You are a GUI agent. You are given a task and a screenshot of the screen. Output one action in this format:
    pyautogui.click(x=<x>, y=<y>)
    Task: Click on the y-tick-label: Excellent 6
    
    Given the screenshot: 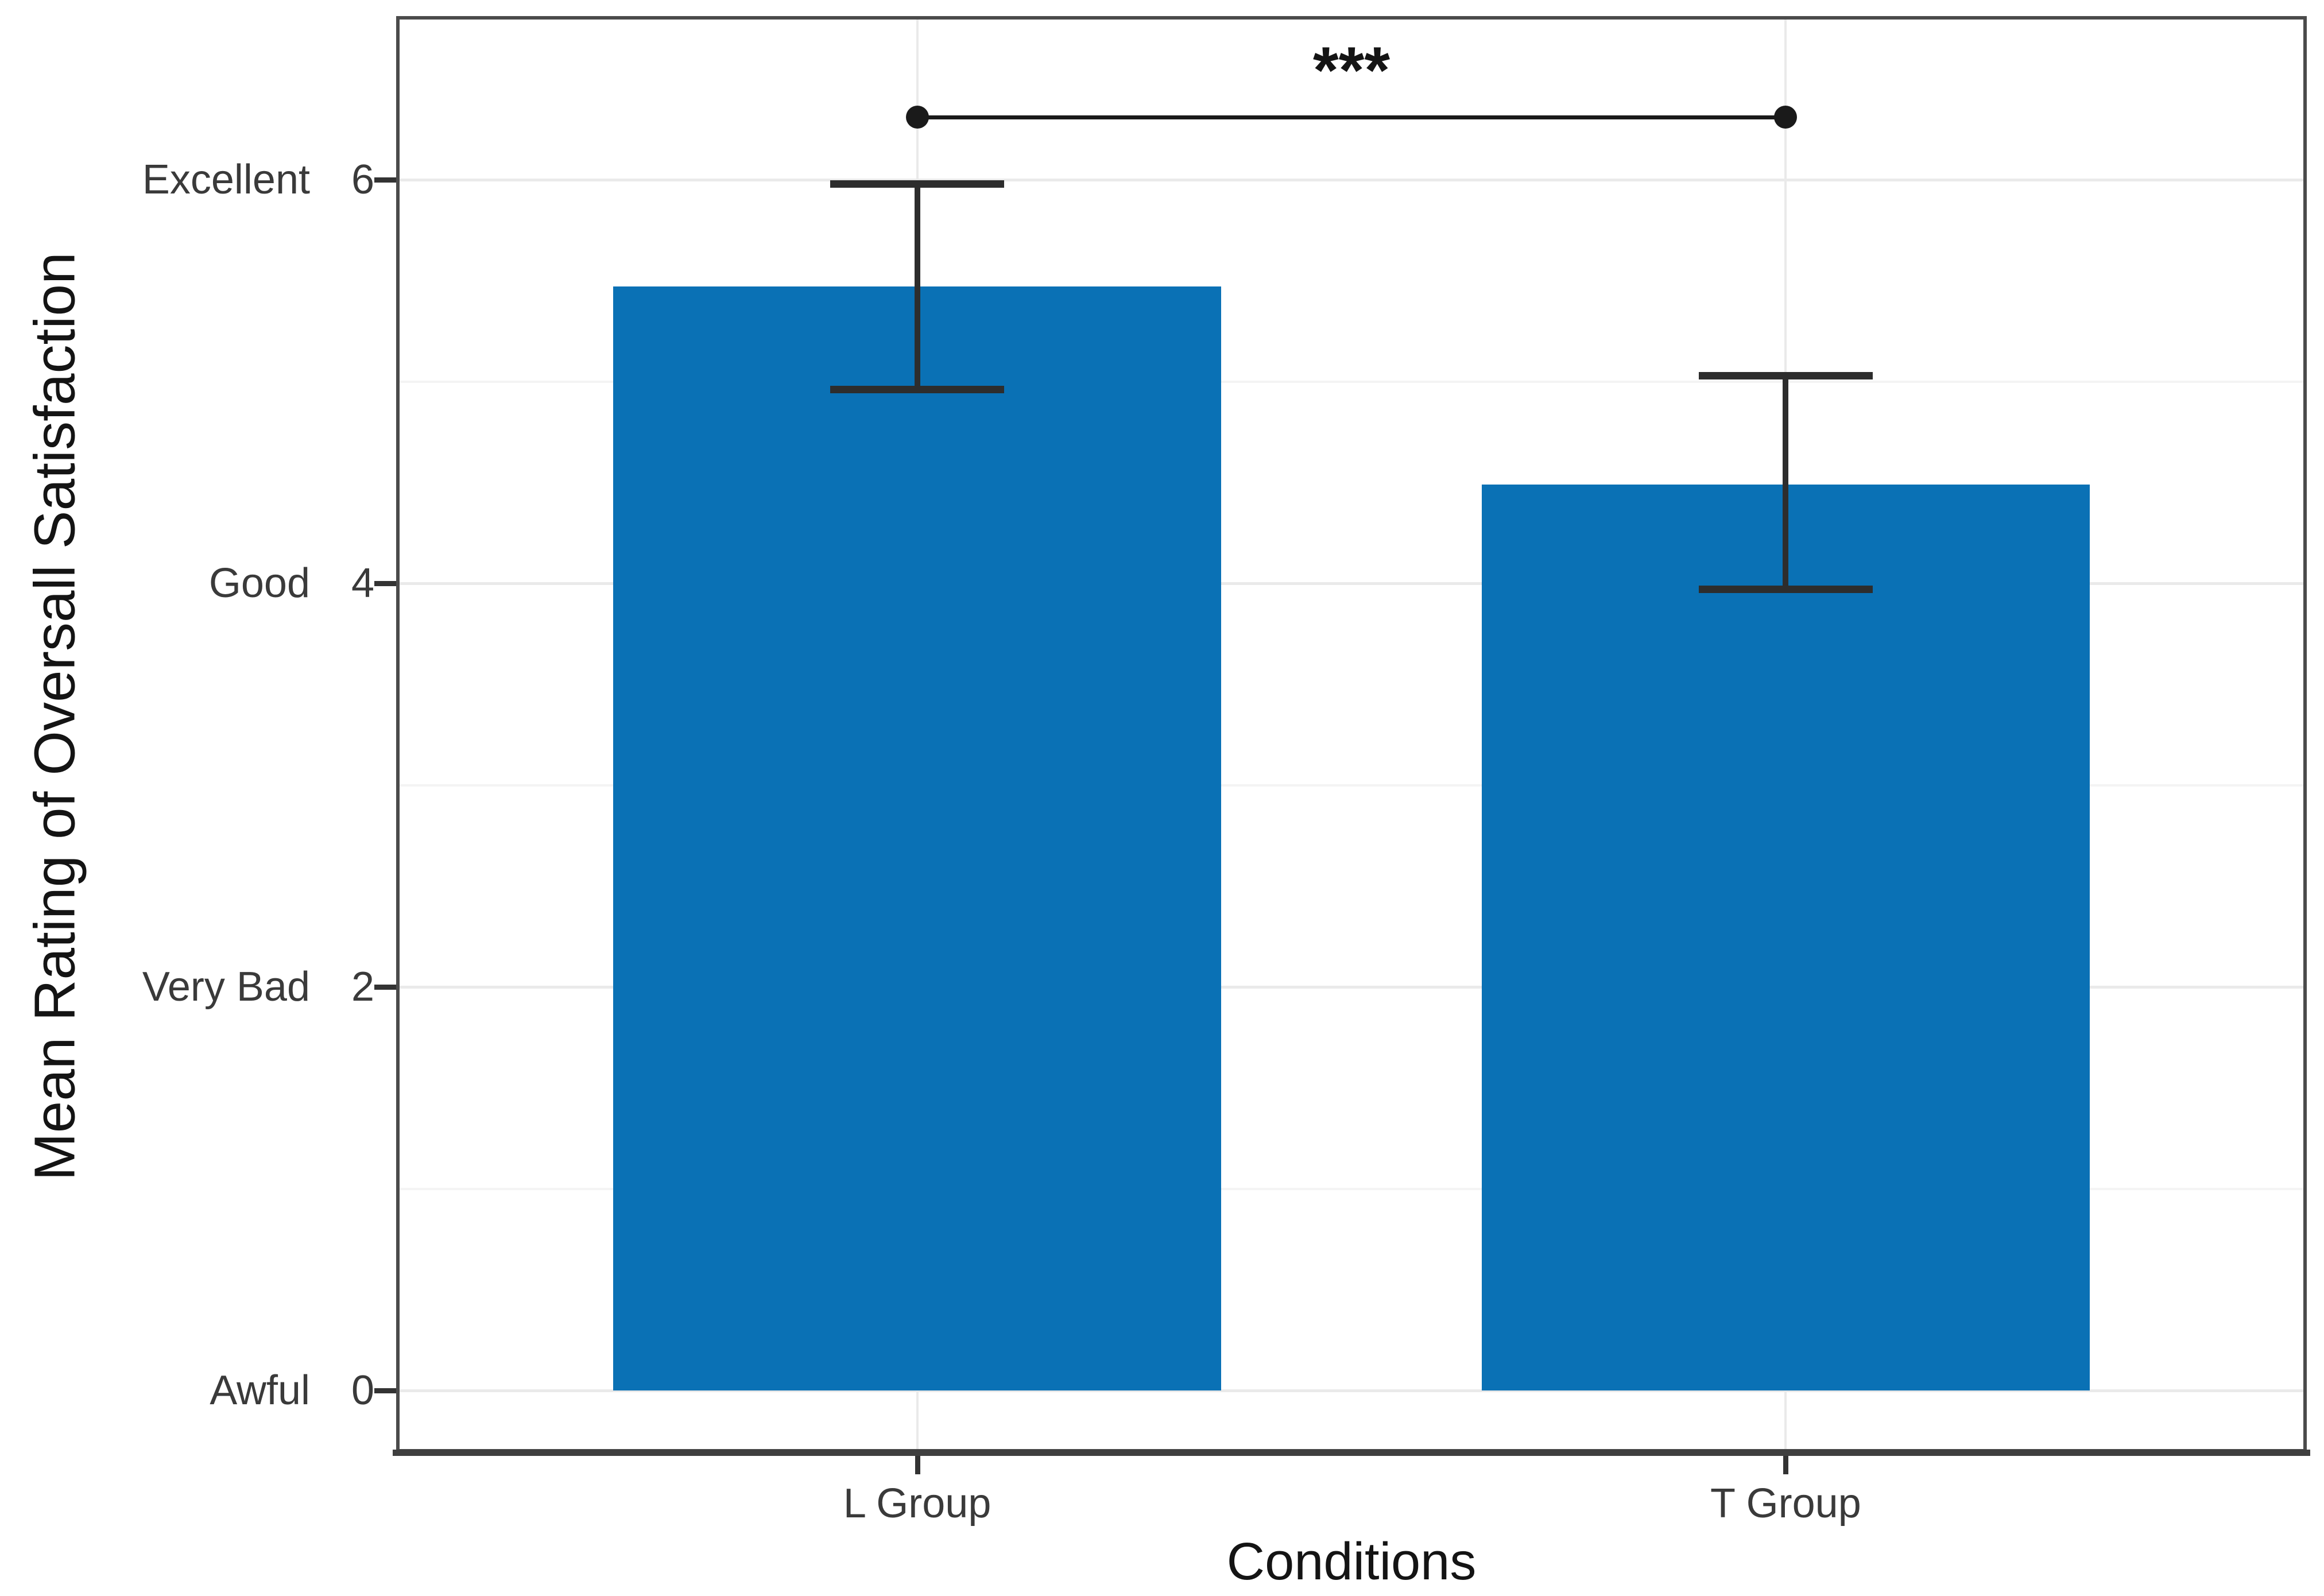 What is the action you would take?
    pyautogui.click(x=195, y=179)
    